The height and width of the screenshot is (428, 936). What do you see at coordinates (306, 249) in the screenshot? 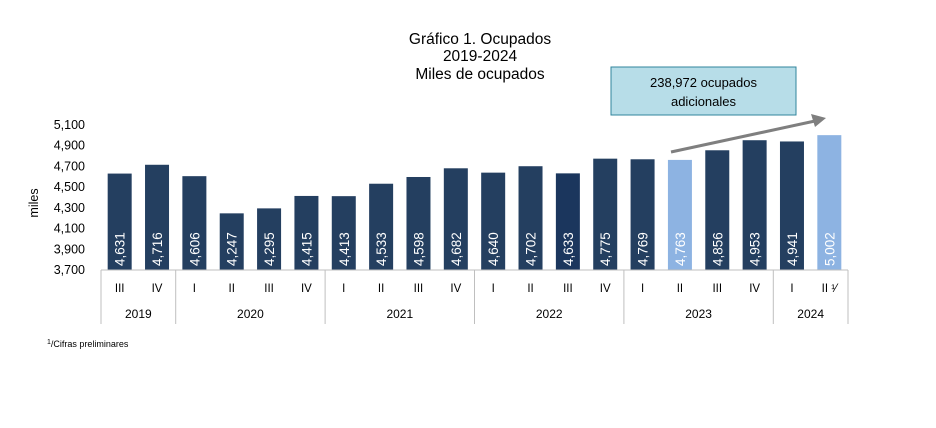
I see `bar-value-label: 4,415` at bounding box center [306, 249].